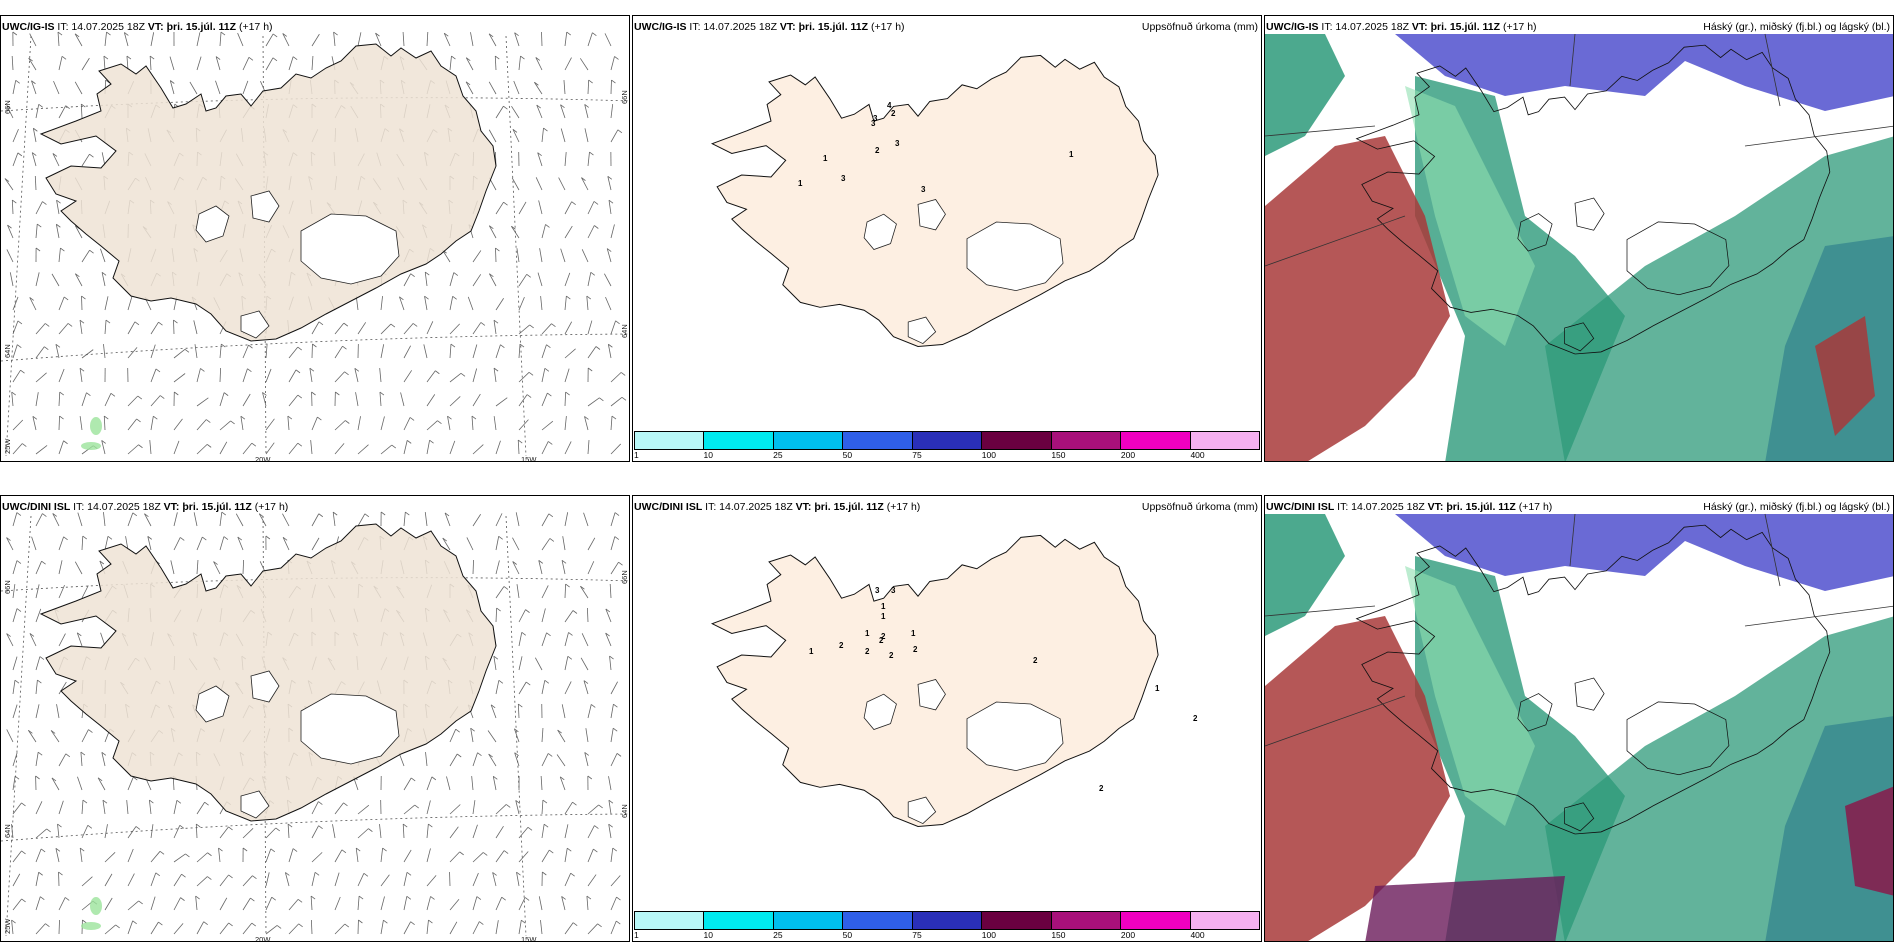  What do you see at coordinates (847, 935) in the screenshot?
I see `legend-tick-label: 50` at bounding box center [847, 935].